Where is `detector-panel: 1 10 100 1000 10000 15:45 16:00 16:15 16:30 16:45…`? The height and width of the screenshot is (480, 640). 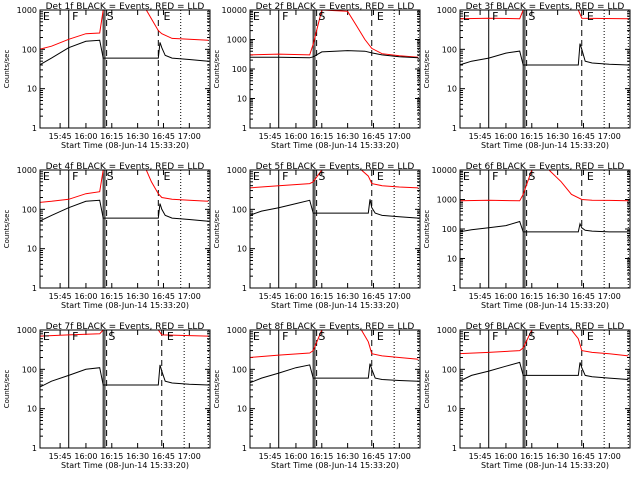 detector-panel: 1 10 100 1000 10000 15:45 16:00 16:15 16:30 16:45… is located at coordinates (527, 236).